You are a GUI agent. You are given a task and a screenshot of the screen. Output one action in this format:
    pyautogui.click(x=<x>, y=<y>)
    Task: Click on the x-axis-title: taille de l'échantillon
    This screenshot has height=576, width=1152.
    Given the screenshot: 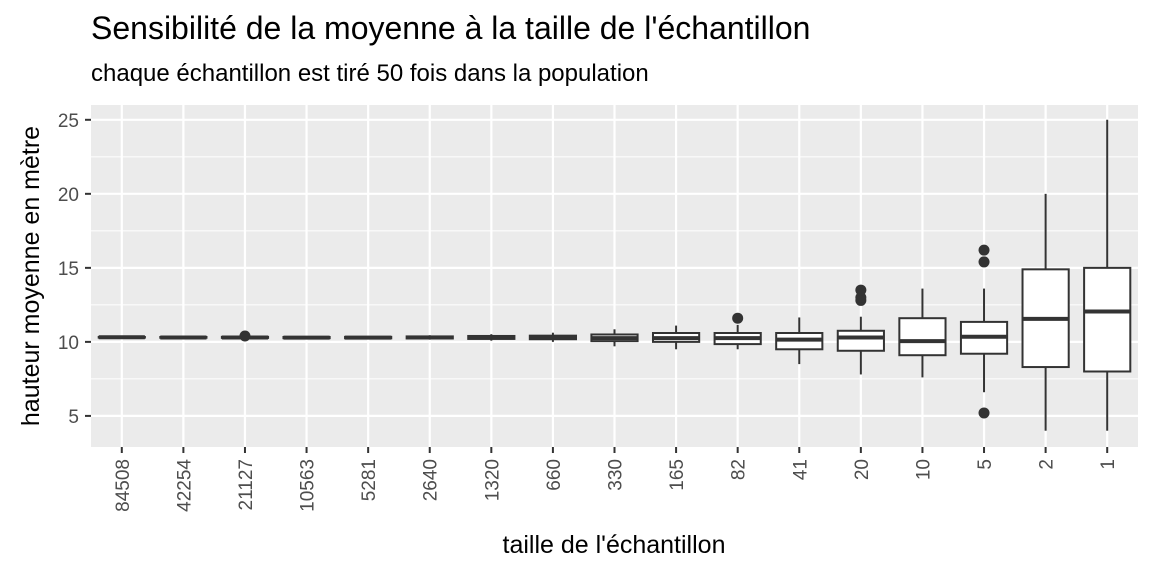 What is the action you would take?
    pyautogui.click(x=614, y=545)
    